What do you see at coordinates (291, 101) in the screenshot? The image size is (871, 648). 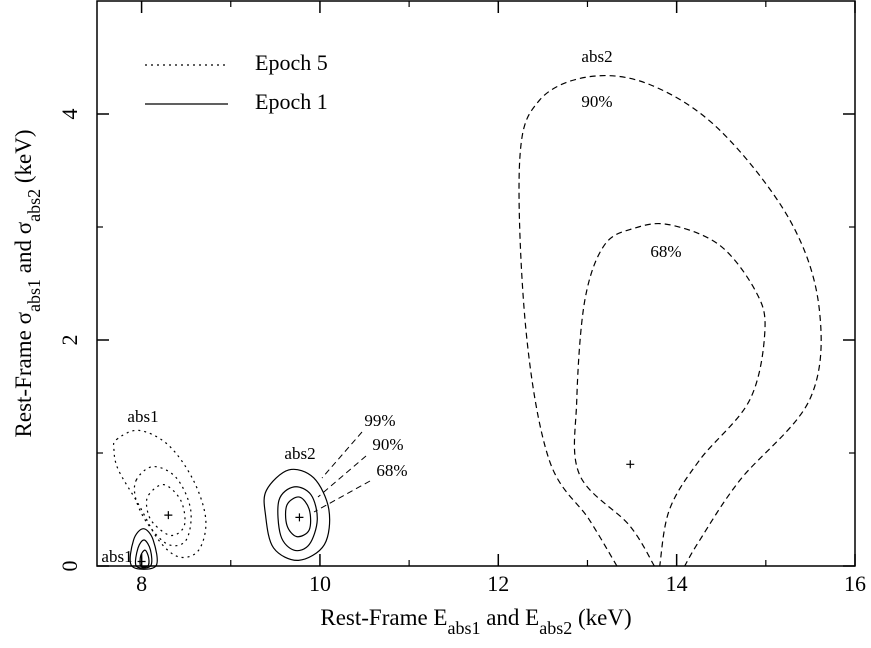 I see `legend-label: Epoch 1` at bounding box center [291, 101].